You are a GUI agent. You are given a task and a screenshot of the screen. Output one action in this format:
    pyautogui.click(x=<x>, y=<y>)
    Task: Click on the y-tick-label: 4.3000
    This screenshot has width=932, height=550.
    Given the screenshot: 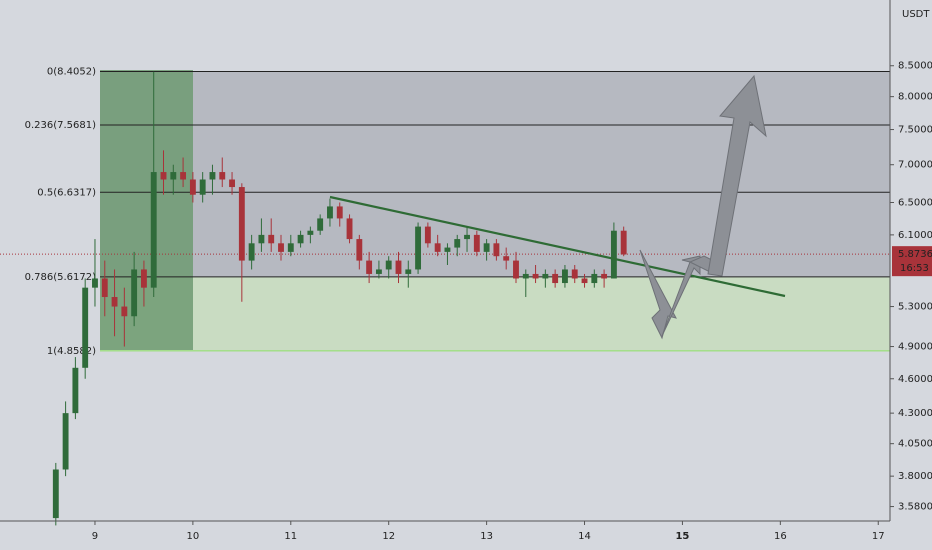 What is the action you would take?
    pyautogui.click(x=915, y=413)
    